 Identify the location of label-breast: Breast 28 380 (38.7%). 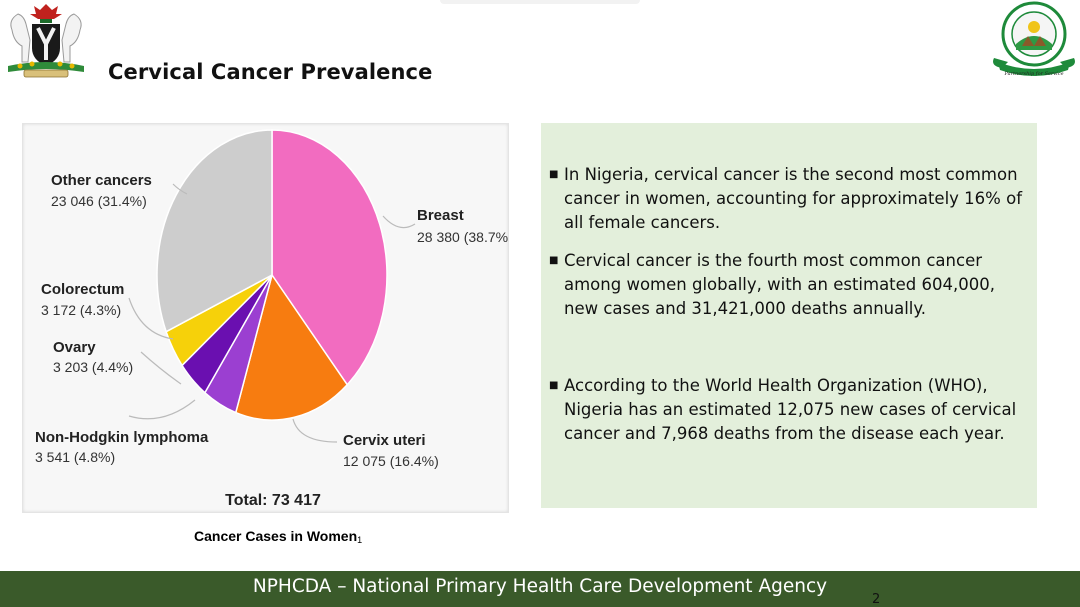
(462, 226).